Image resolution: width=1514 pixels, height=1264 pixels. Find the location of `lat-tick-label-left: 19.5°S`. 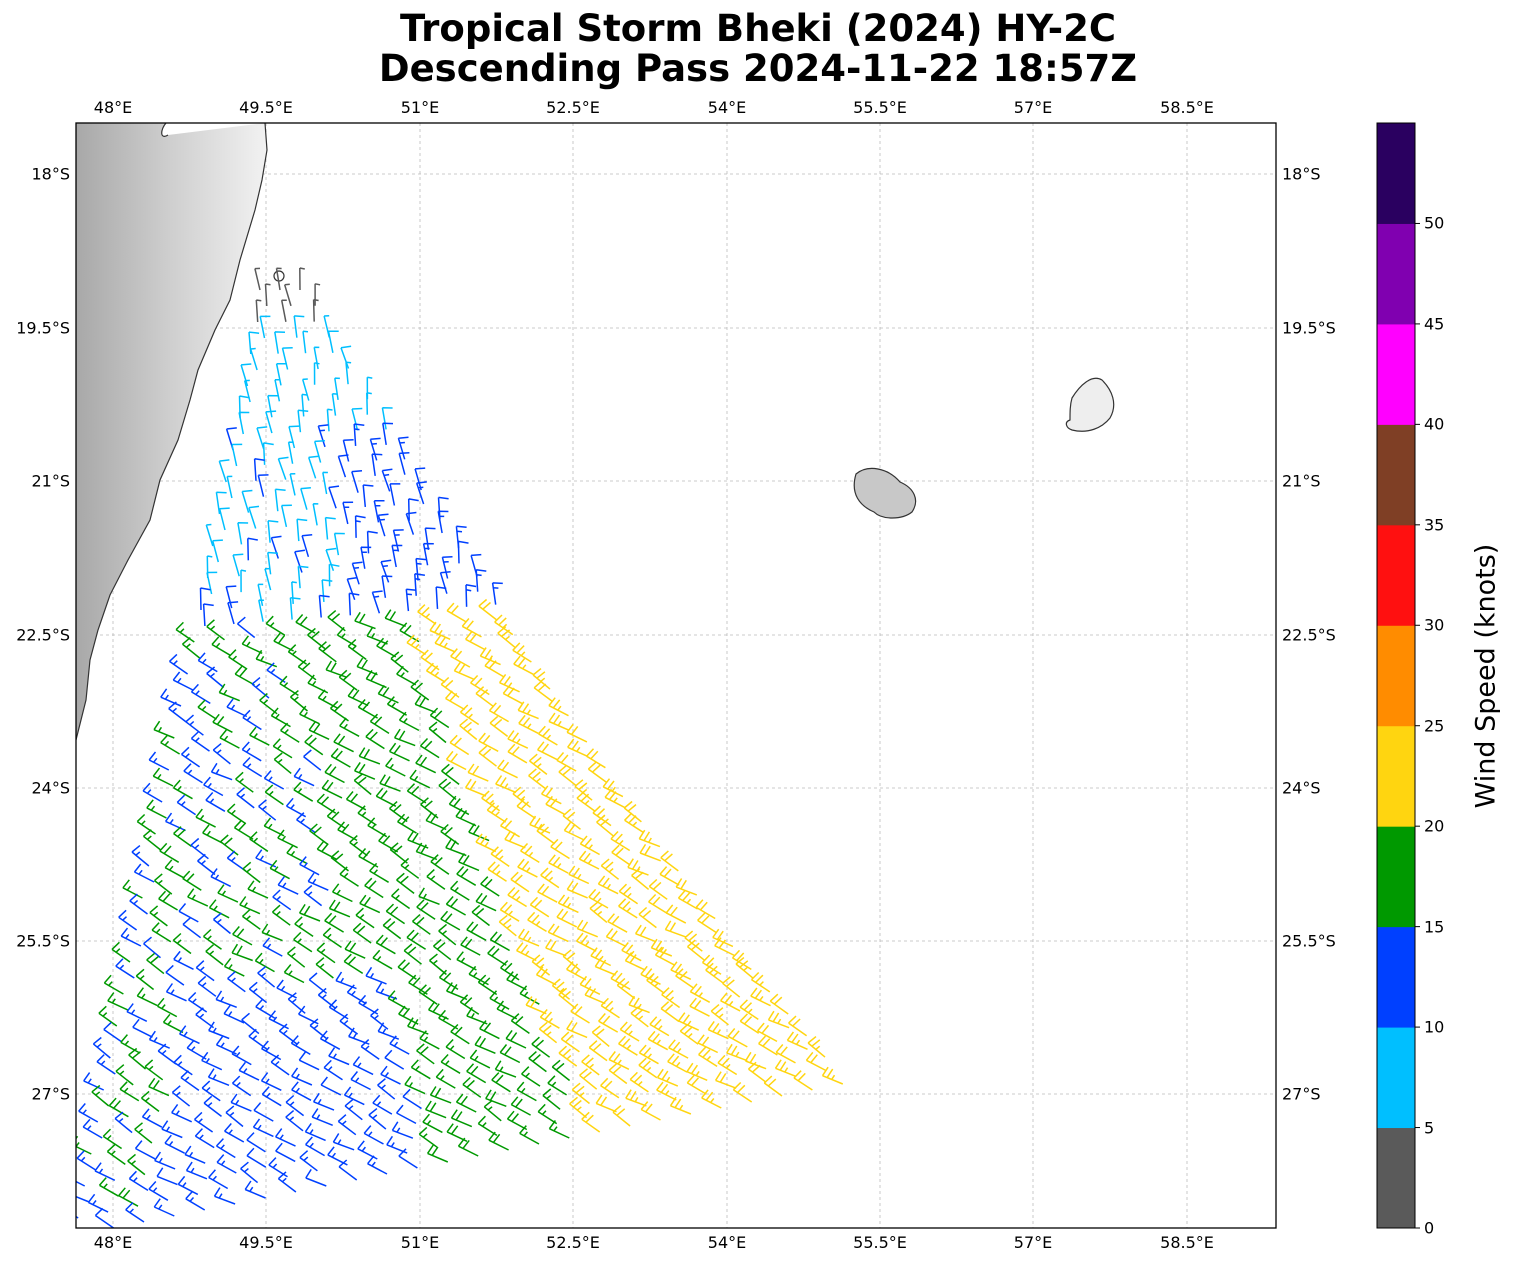

lat-tick-label-left: 19.5°S is located at coordinates (43, 328).